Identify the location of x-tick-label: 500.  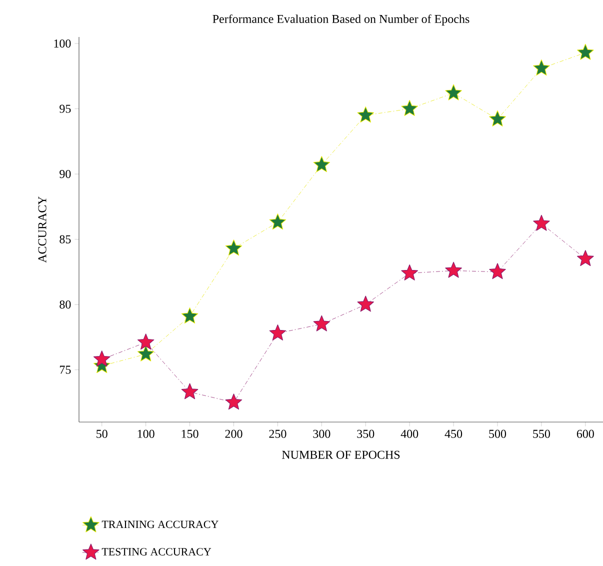
(497, 434).